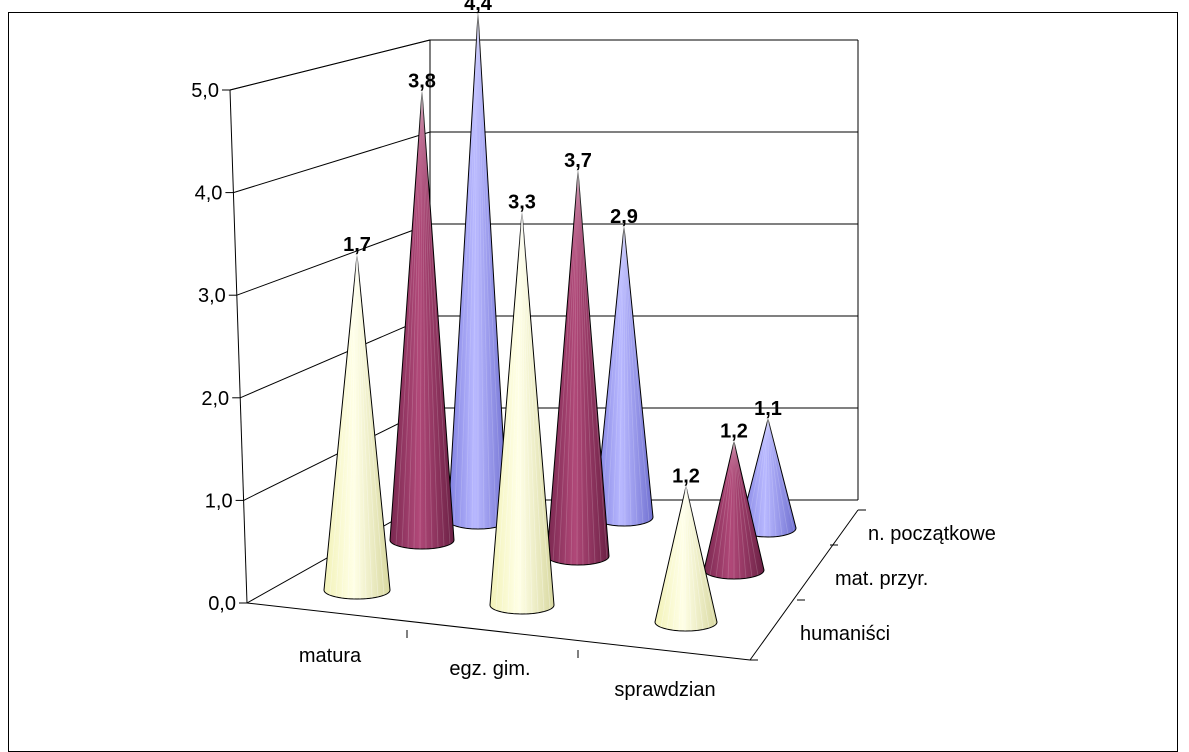 The height and width of the screenshot is (752, 1189). Describe the element at coordinates (664, 690) in the screenshot. I see `category-label: sprawdzian` at that location.